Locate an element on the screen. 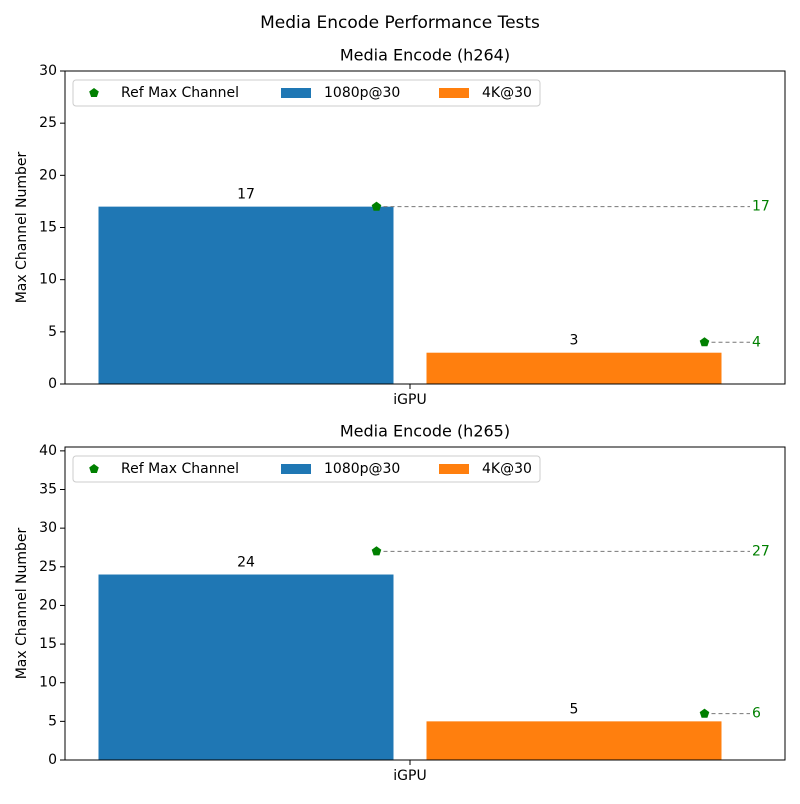 This screenshot has width=800, height=804. reference-label: 4 is located at coordinates (756, 342).